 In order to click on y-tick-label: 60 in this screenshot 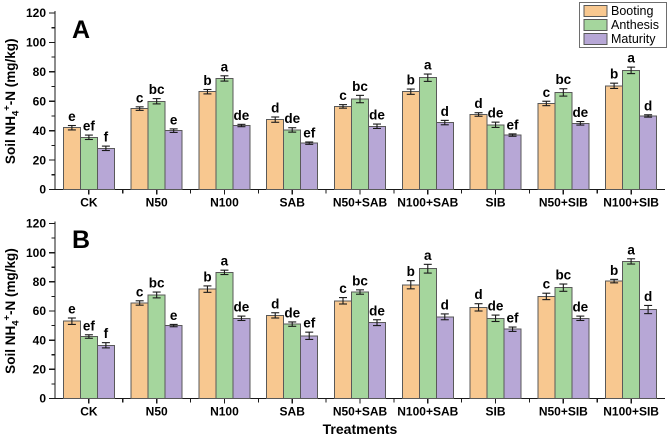, I will do `click(40, 101)`.